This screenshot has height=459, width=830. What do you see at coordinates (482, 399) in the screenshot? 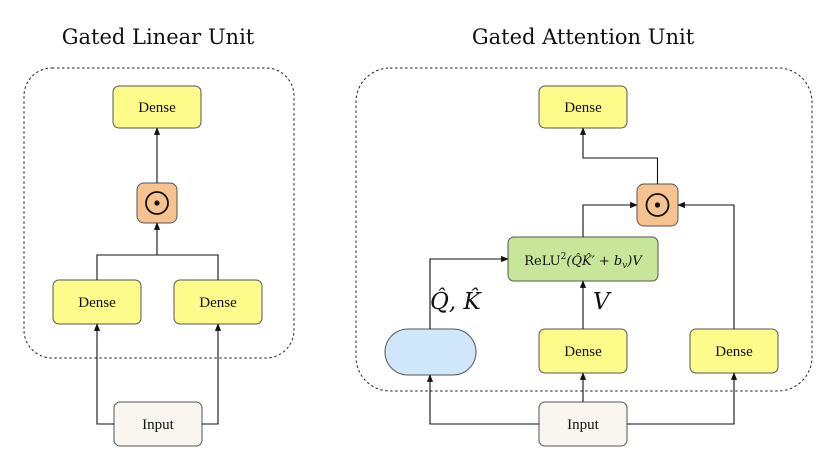
I see `gau-wire-input-shared` at bounding box center [482, 399].